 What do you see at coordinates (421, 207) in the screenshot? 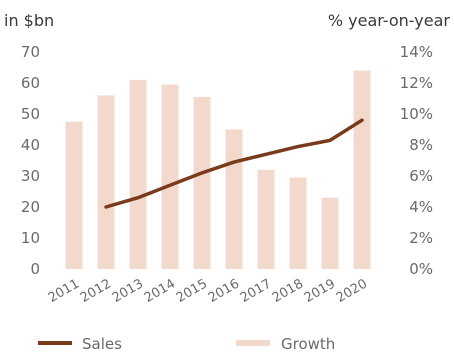
I see `right-tick-label: 4%` at bounding box center [421, 207].